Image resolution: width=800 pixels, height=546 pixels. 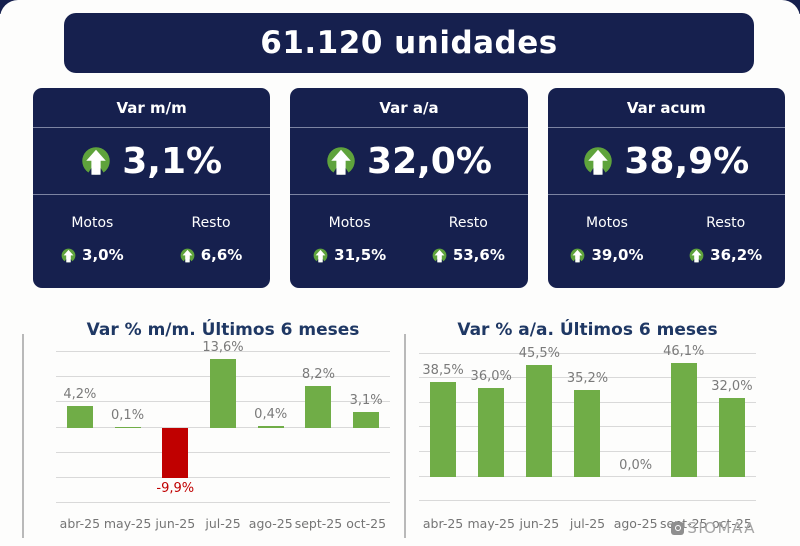 I want to click on bar-value-label: 38,5%, so click(x=443, y=371).